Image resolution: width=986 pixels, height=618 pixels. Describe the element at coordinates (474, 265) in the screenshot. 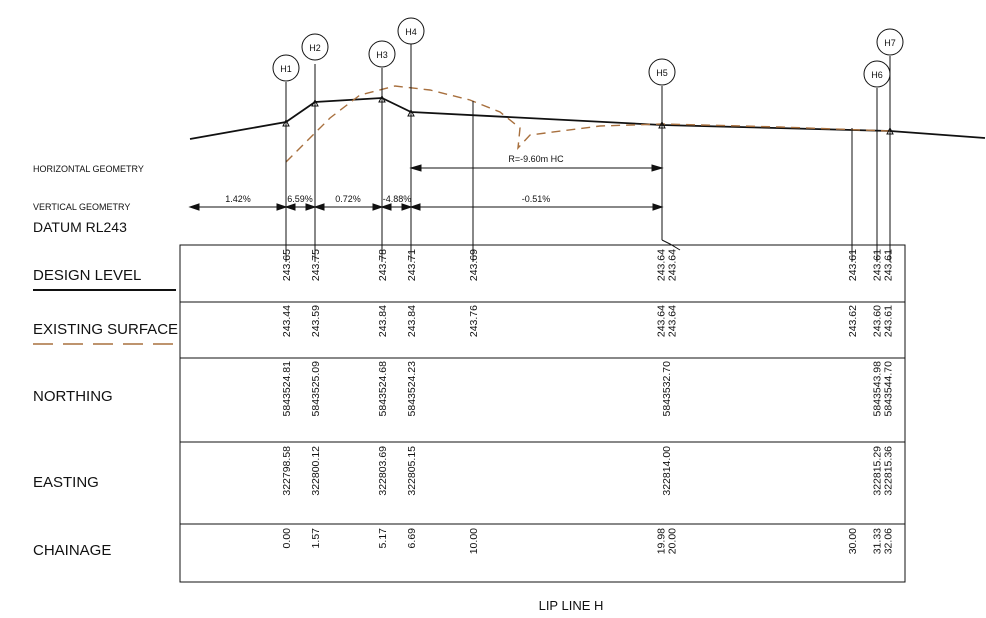

I see `design-value: 243.69` at that location.